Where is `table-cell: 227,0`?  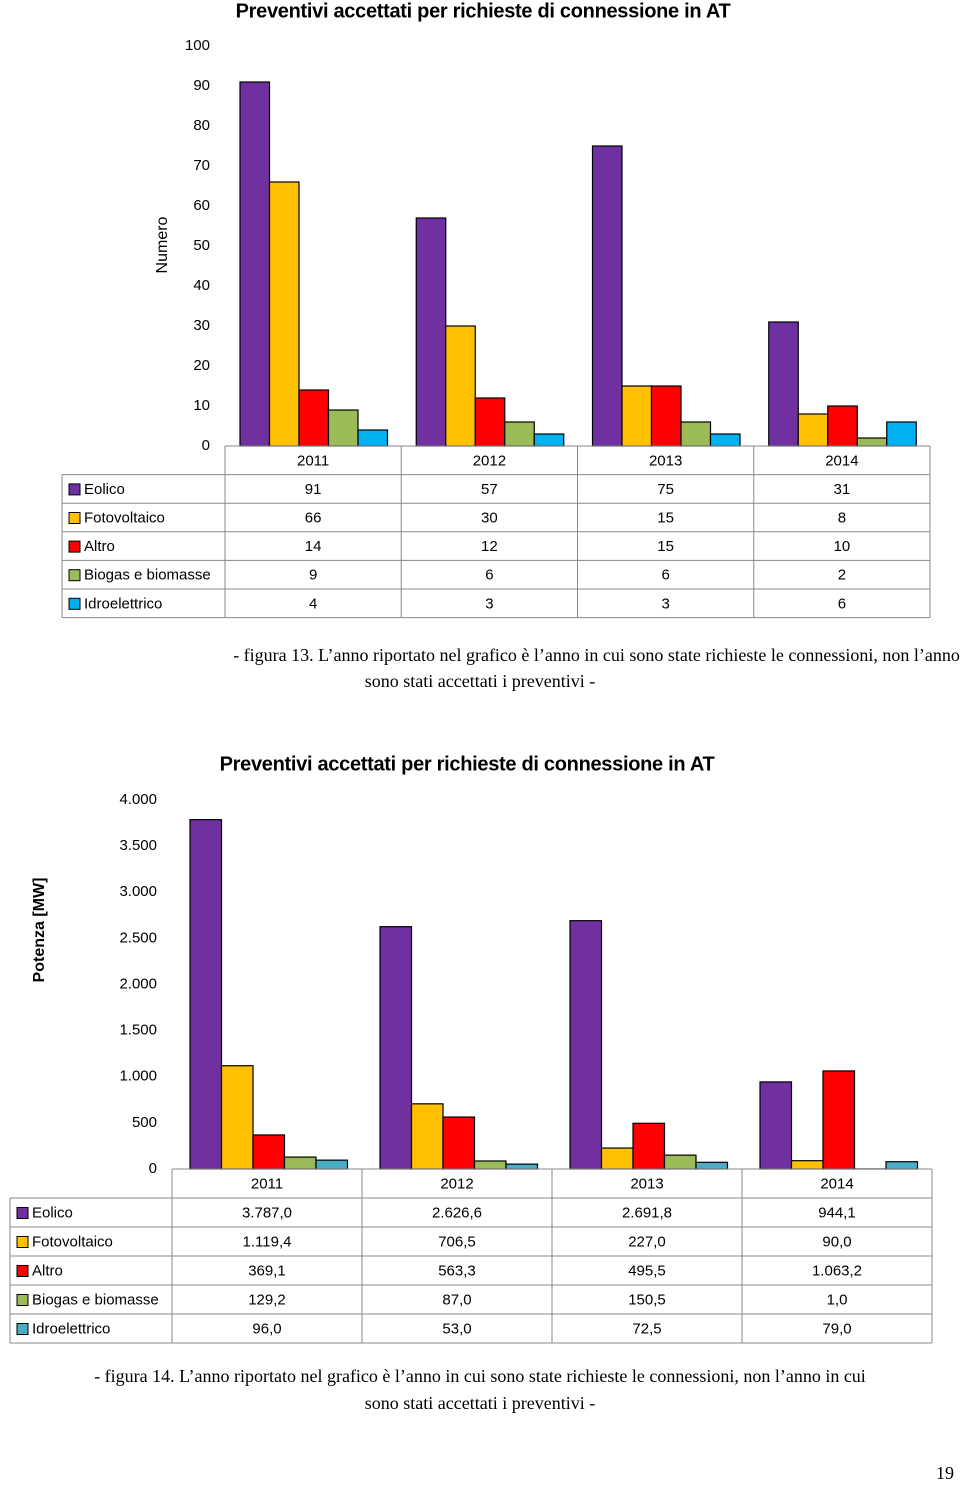
table-cell: 227,0 is located at coordinates (647, 1241).